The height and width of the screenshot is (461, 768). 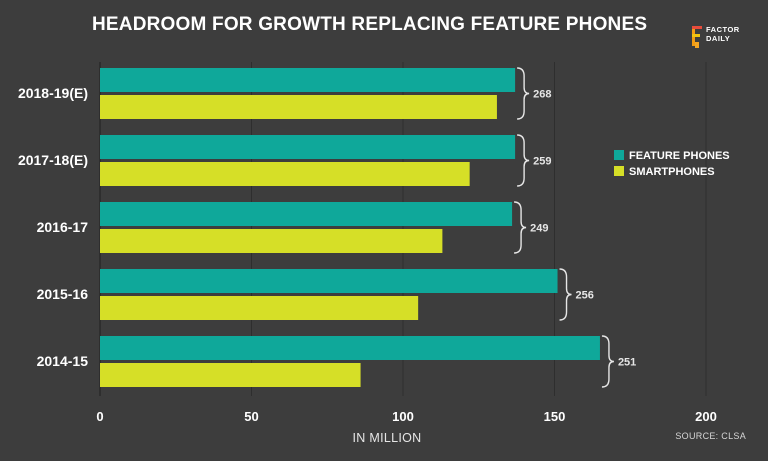 I want to click on legend-swatch-smartphones, so click(x=619, y=171).